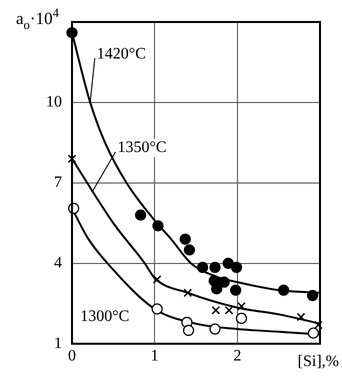 The image size is (342, 377). Describe the element at coordinates (58, 183) in the screenshot. I see `y-tick-label: 7` at that location.